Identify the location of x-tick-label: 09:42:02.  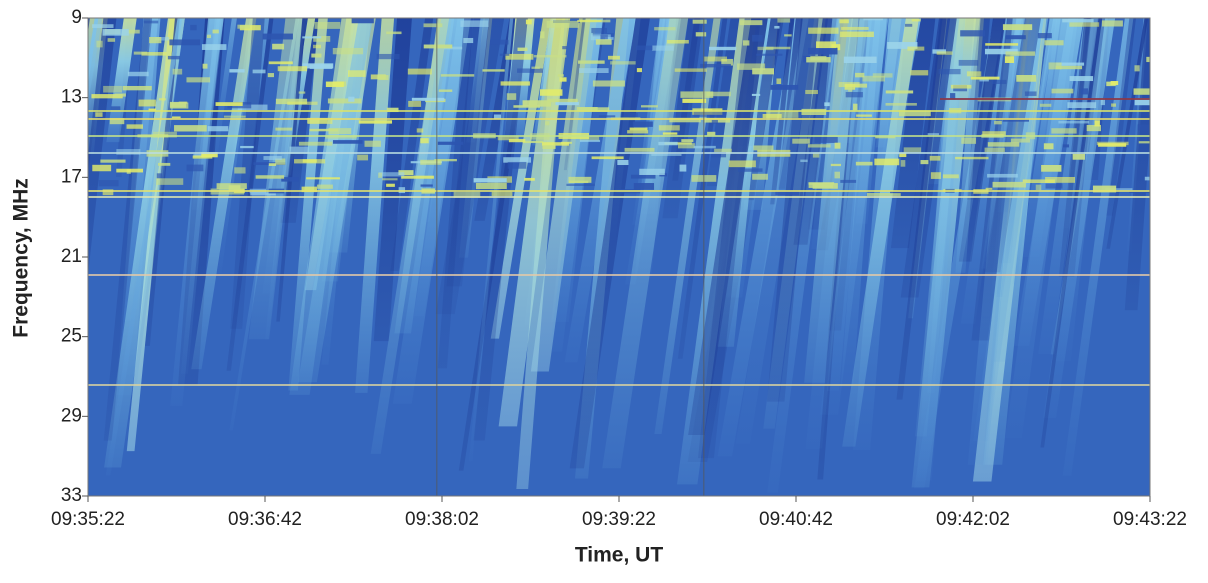
(973, 519).